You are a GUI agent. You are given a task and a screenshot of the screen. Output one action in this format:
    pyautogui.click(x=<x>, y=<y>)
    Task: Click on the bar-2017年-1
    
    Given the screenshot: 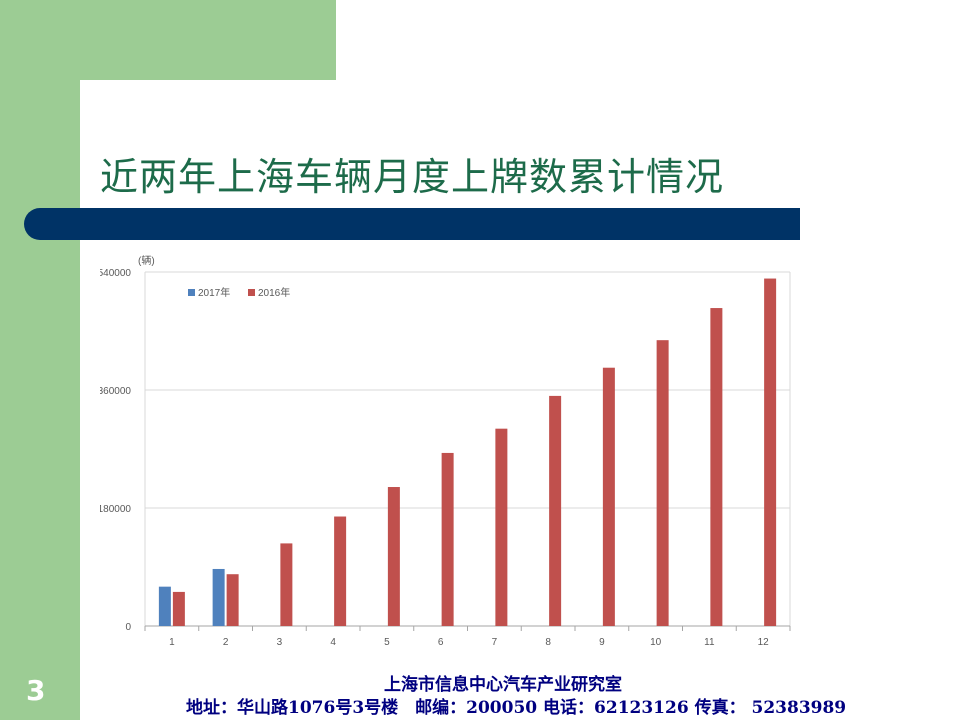 What is the action you would take?
    pyautogui.click(x=164, y=606)
    